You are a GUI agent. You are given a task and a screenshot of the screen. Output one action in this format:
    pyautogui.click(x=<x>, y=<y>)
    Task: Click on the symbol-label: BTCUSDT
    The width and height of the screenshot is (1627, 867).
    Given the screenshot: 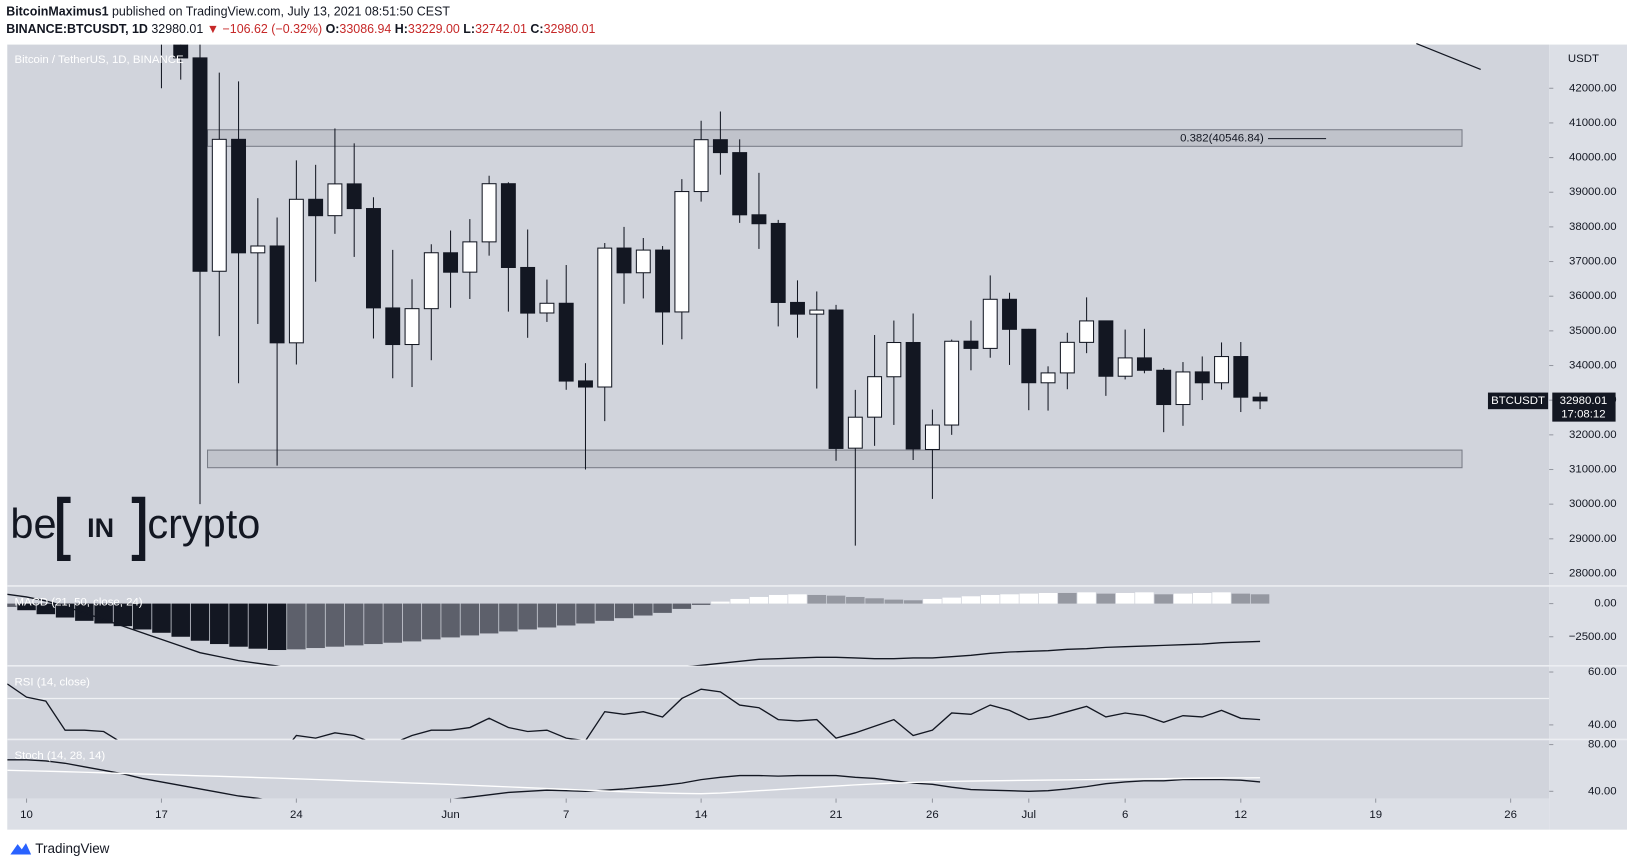 What is the action you would take?
    pyautogui.click(x=1518, y=401)
    